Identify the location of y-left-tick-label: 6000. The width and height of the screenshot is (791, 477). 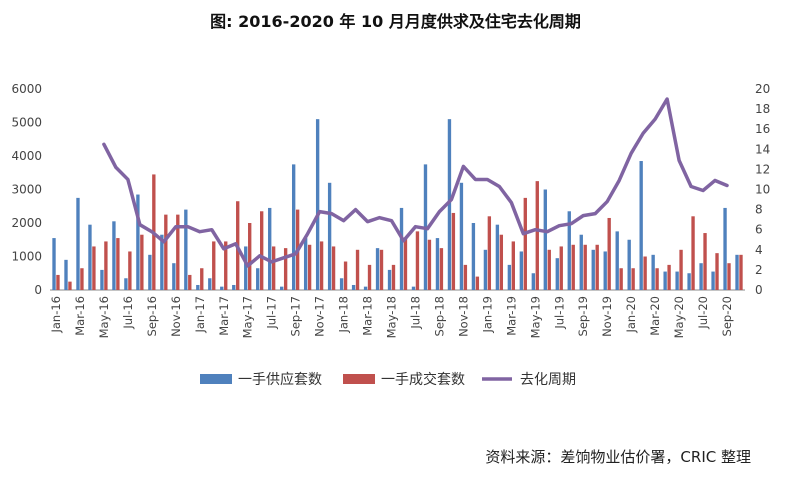
(26, 89).